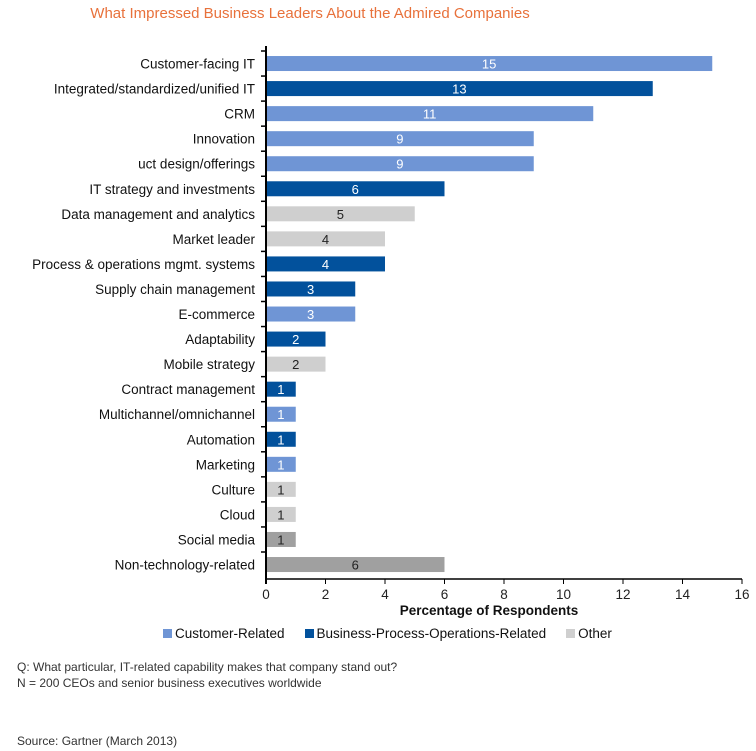  What do you see at coordinates (489, 610) in the screenshot?
I see `x-axis-title: Percentage of Respondents` at bounding box center [489, 610].